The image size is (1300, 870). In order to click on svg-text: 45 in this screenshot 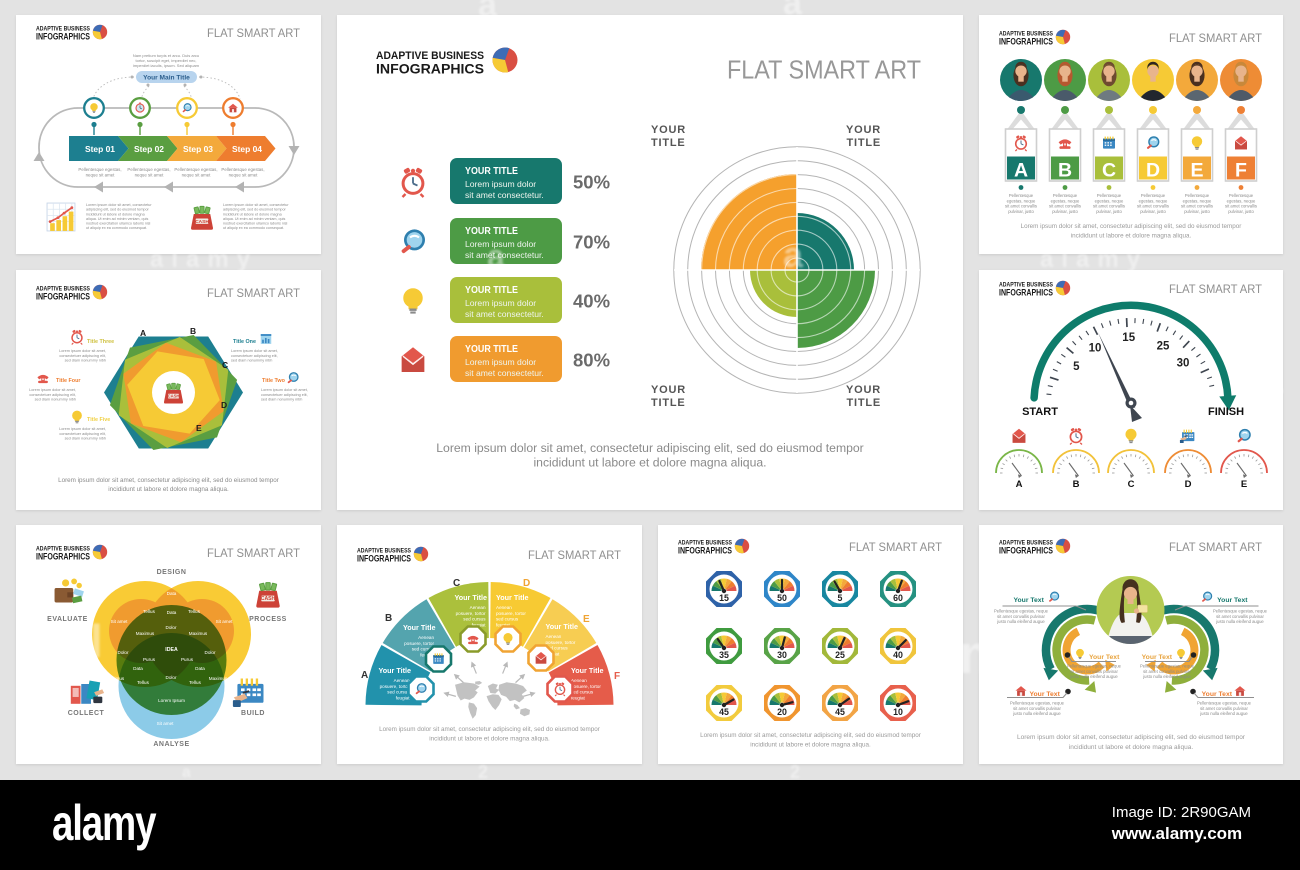, I will do `click(840, 712)`.